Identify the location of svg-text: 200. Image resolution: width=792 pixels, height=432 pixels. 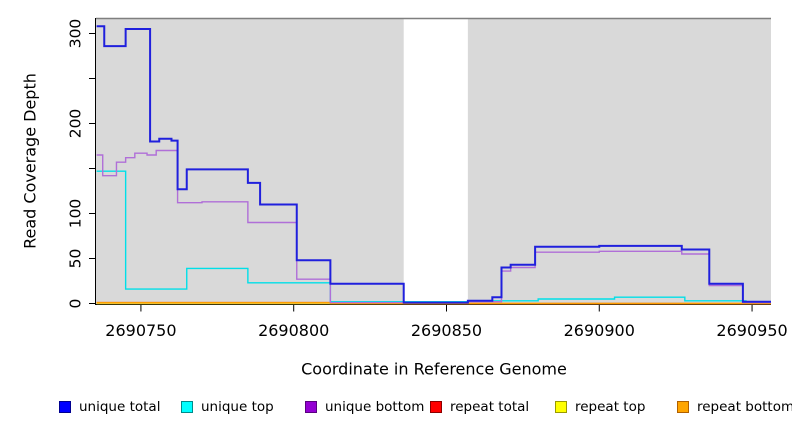
(76, 124).